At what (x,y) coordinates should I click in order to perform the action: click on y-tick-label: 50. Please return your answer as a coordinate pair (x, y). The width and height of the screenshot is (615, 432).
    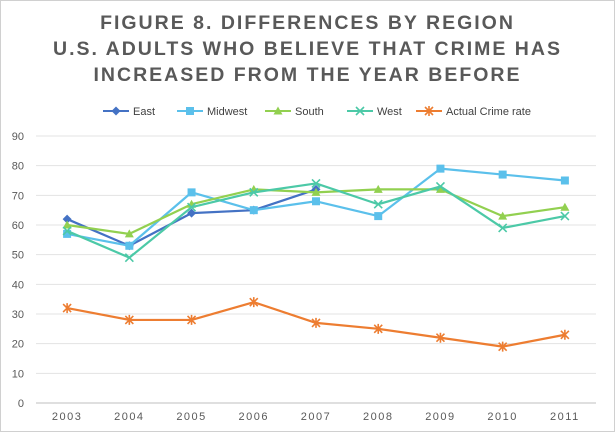
    Looking at the image, I should click on (18, 256).